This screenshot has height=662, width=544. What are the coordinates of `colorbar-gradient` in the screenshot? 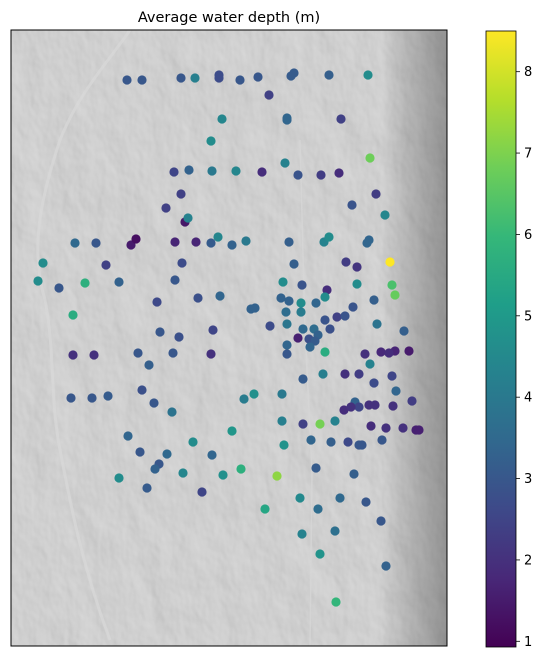 It's located at (501, 339).